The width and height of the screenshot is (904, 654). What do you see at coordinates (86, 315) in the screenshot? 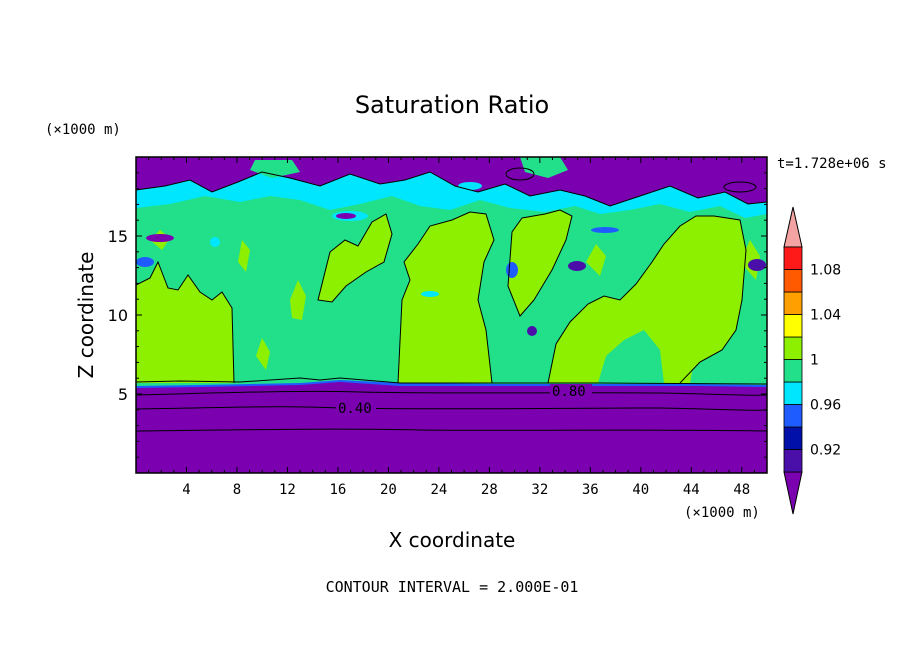
I see `y-axis-label: Z coordinate` at bounding box center [86, 315].